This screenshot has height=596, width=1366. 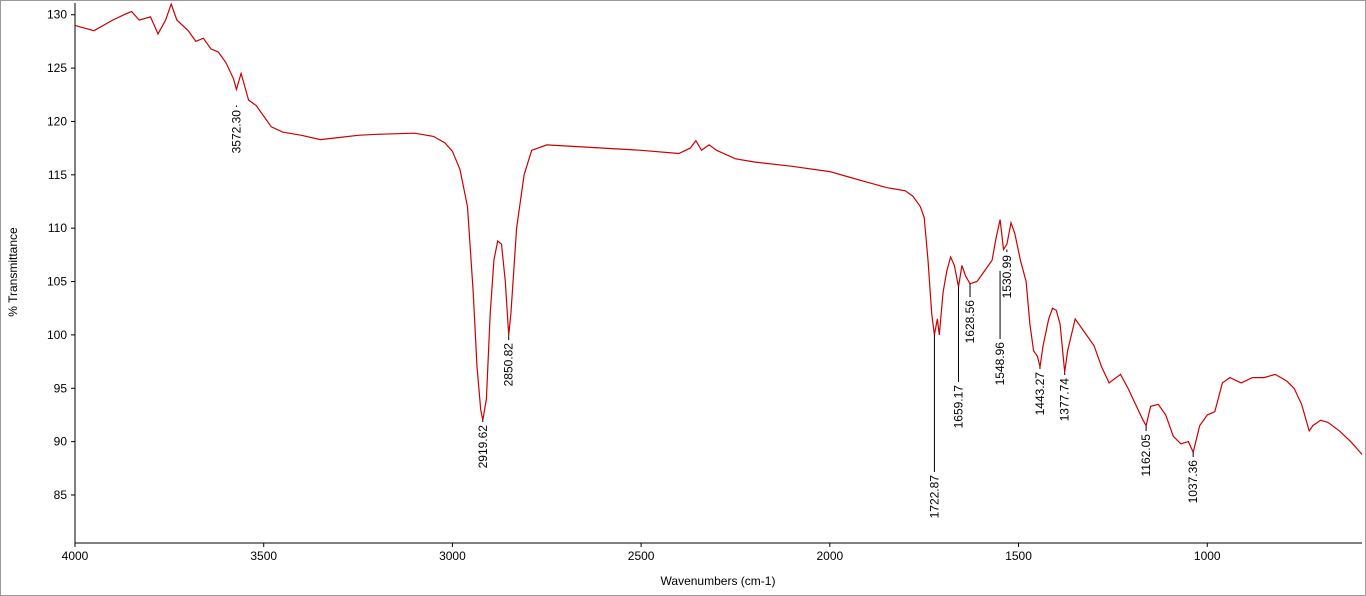 I want to click on y-tick-label: 130, so click(x=57, y=15).